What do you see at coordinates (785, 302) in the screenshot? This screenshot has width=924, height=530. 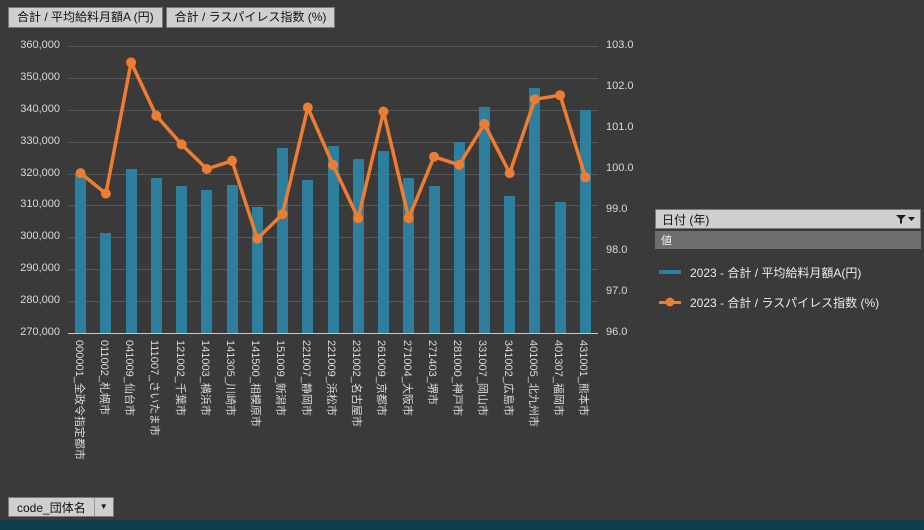 I see `legend-label: 2023 - 合計 / ラスパイレス指数 (%)` at bounding box center [785, 302].